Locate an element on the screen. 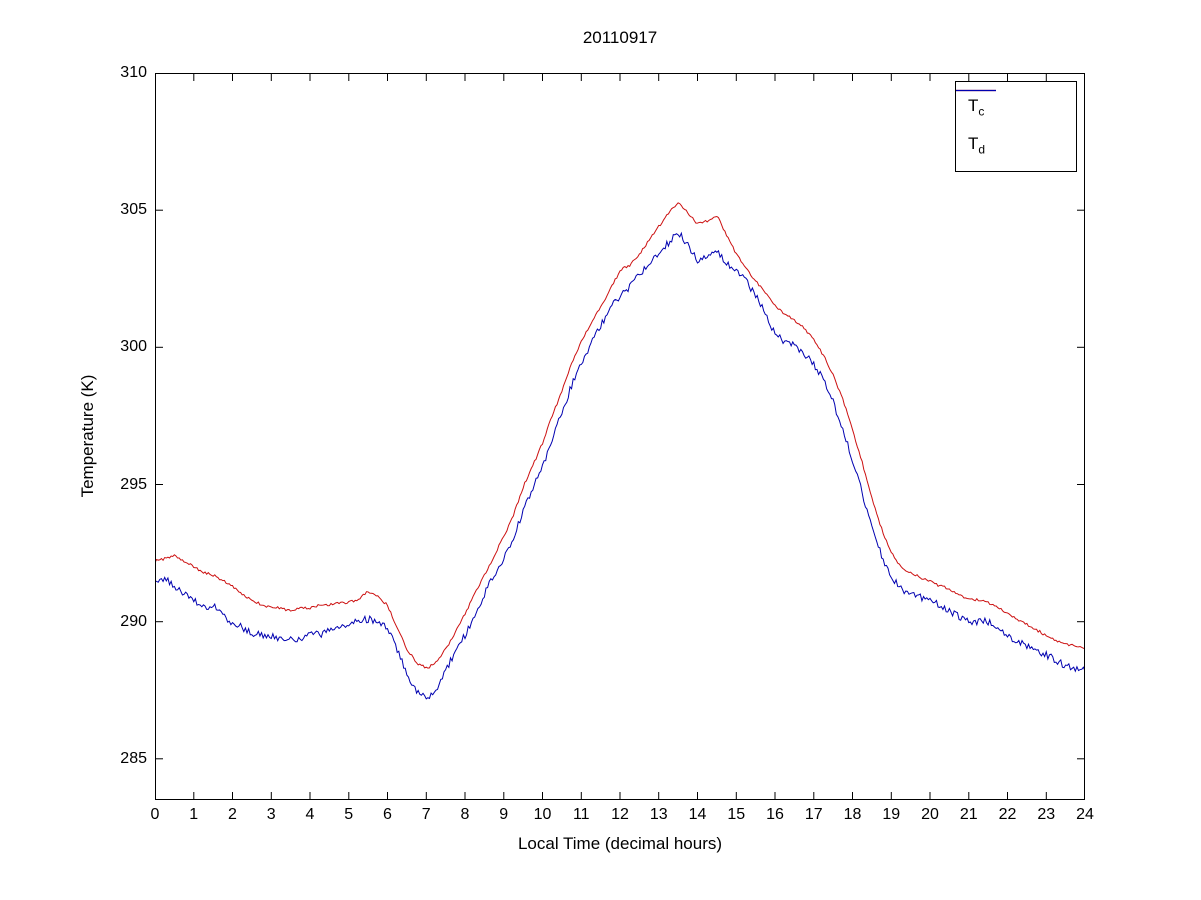 The image size is (1201, 900). x-axis-label: Local Time (decimal hours) is located at coordinates (620, 843).